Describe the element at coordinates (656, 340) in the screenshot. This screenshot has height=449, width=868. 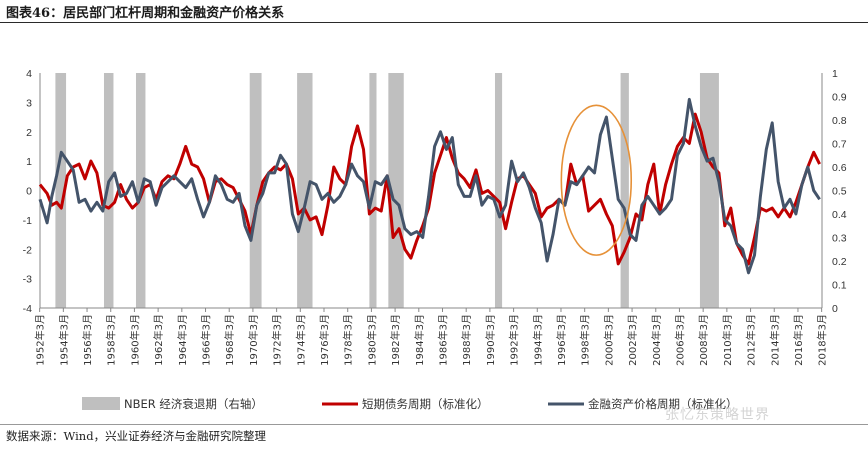
I see `x-tick-label: 2004年3月` at that location.